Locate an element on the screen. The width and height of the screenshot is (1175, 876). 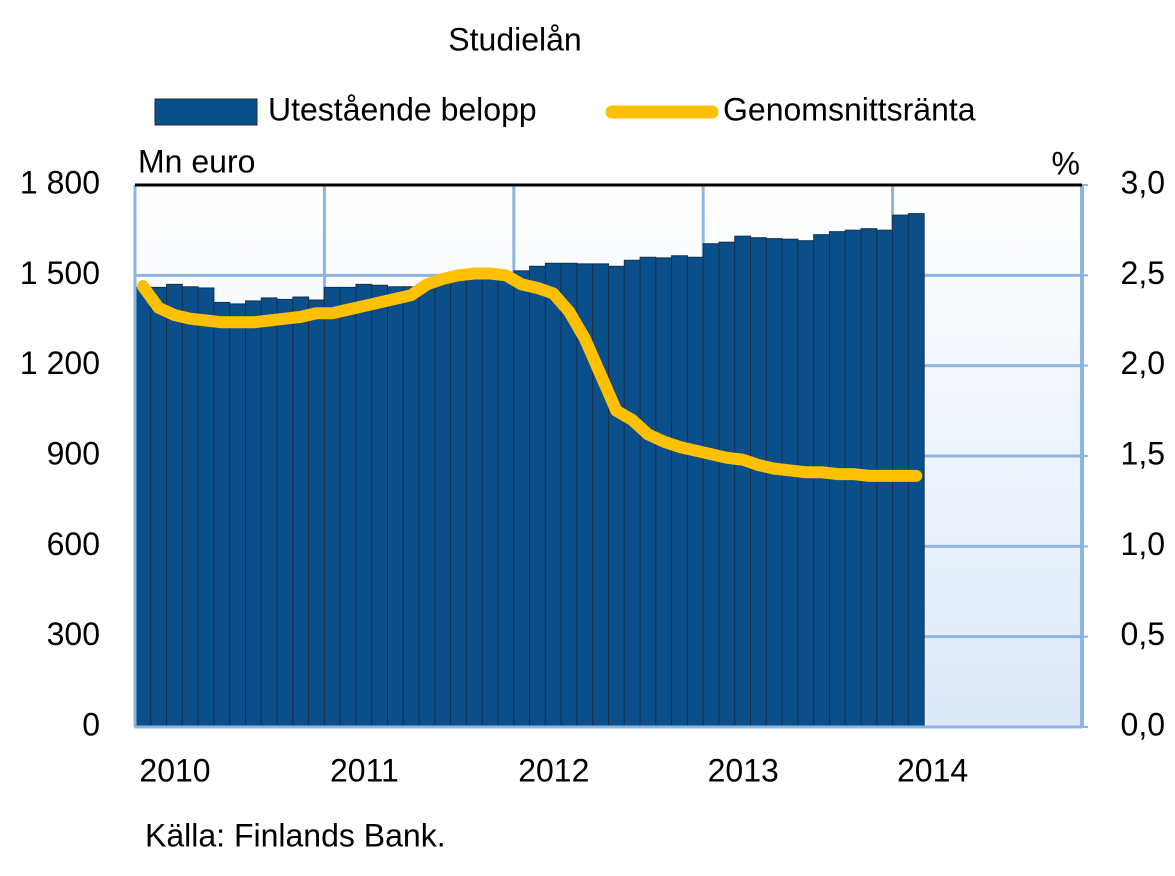
x-tick-label: 2014 is located at coordinates (932, 770).